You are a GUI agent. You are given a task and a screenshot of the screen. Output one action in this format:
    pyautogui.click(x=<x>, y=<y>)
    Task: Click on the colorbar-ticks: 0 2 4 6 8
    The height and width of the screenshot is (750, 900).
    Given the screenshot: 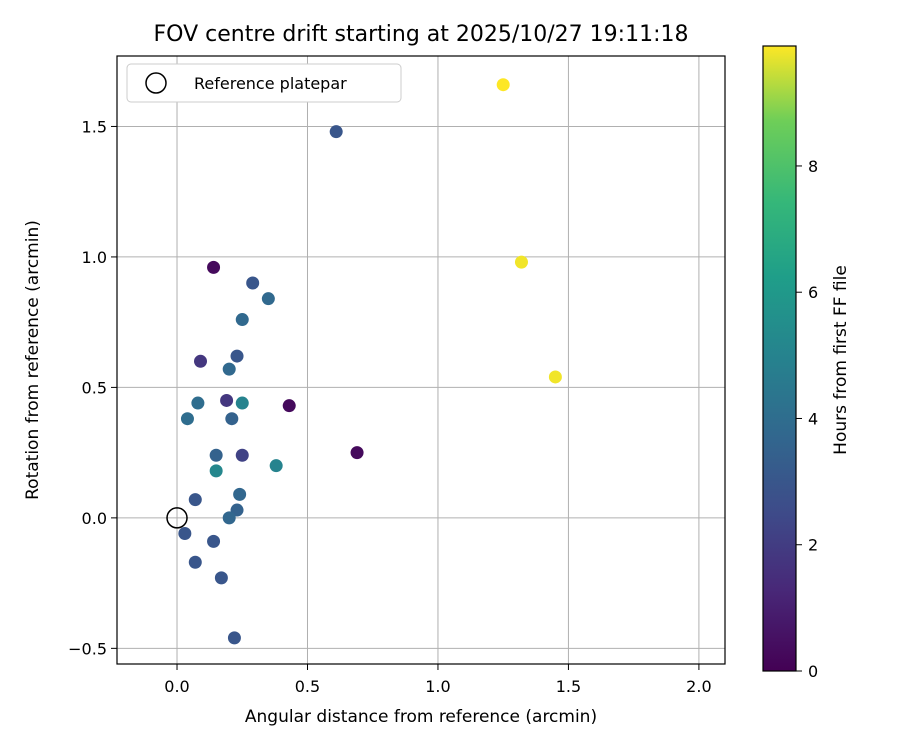 What is the action you would take?
    pyautogui.click(x=807, y=419)
    